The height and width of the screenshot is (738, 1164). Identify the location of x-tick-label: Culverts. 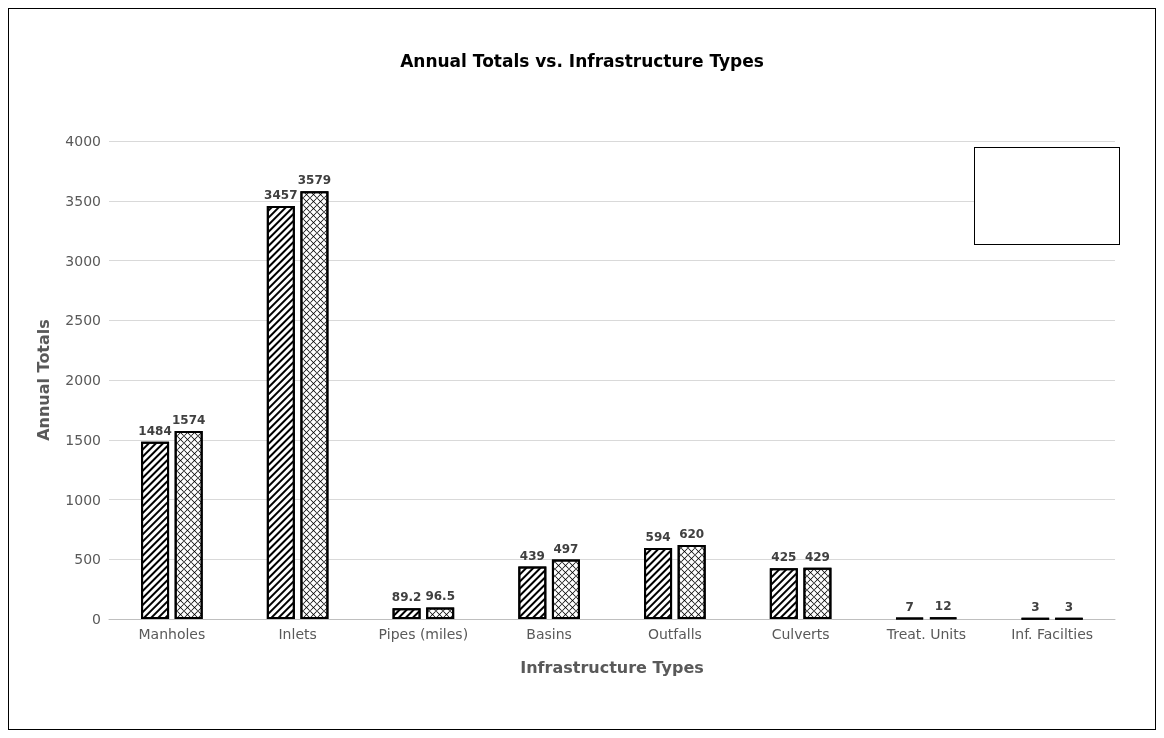
(800, 634).